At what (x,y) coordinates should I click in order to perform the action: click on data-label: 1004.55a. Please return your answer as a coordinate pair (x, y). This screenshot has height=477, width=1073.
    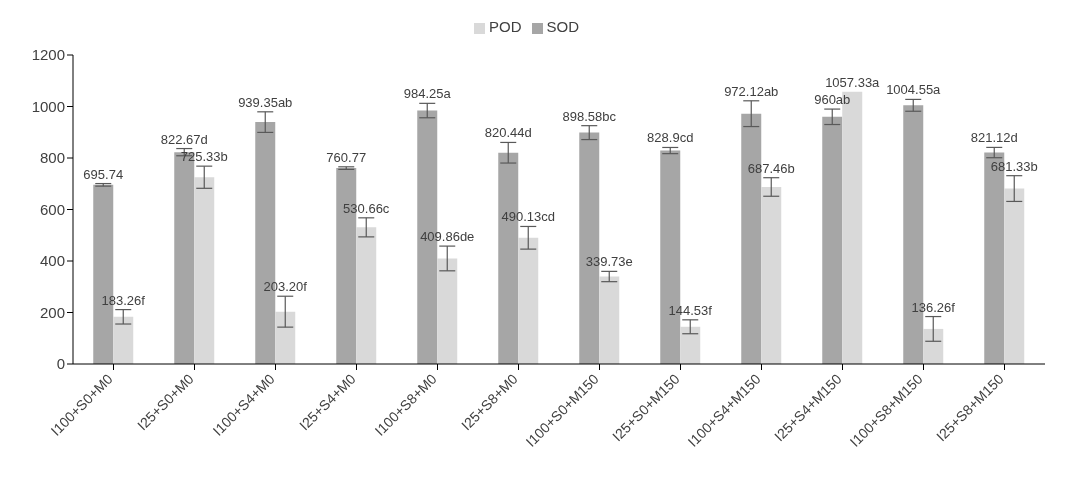
    Looking at the image, I should click on (914, 90).